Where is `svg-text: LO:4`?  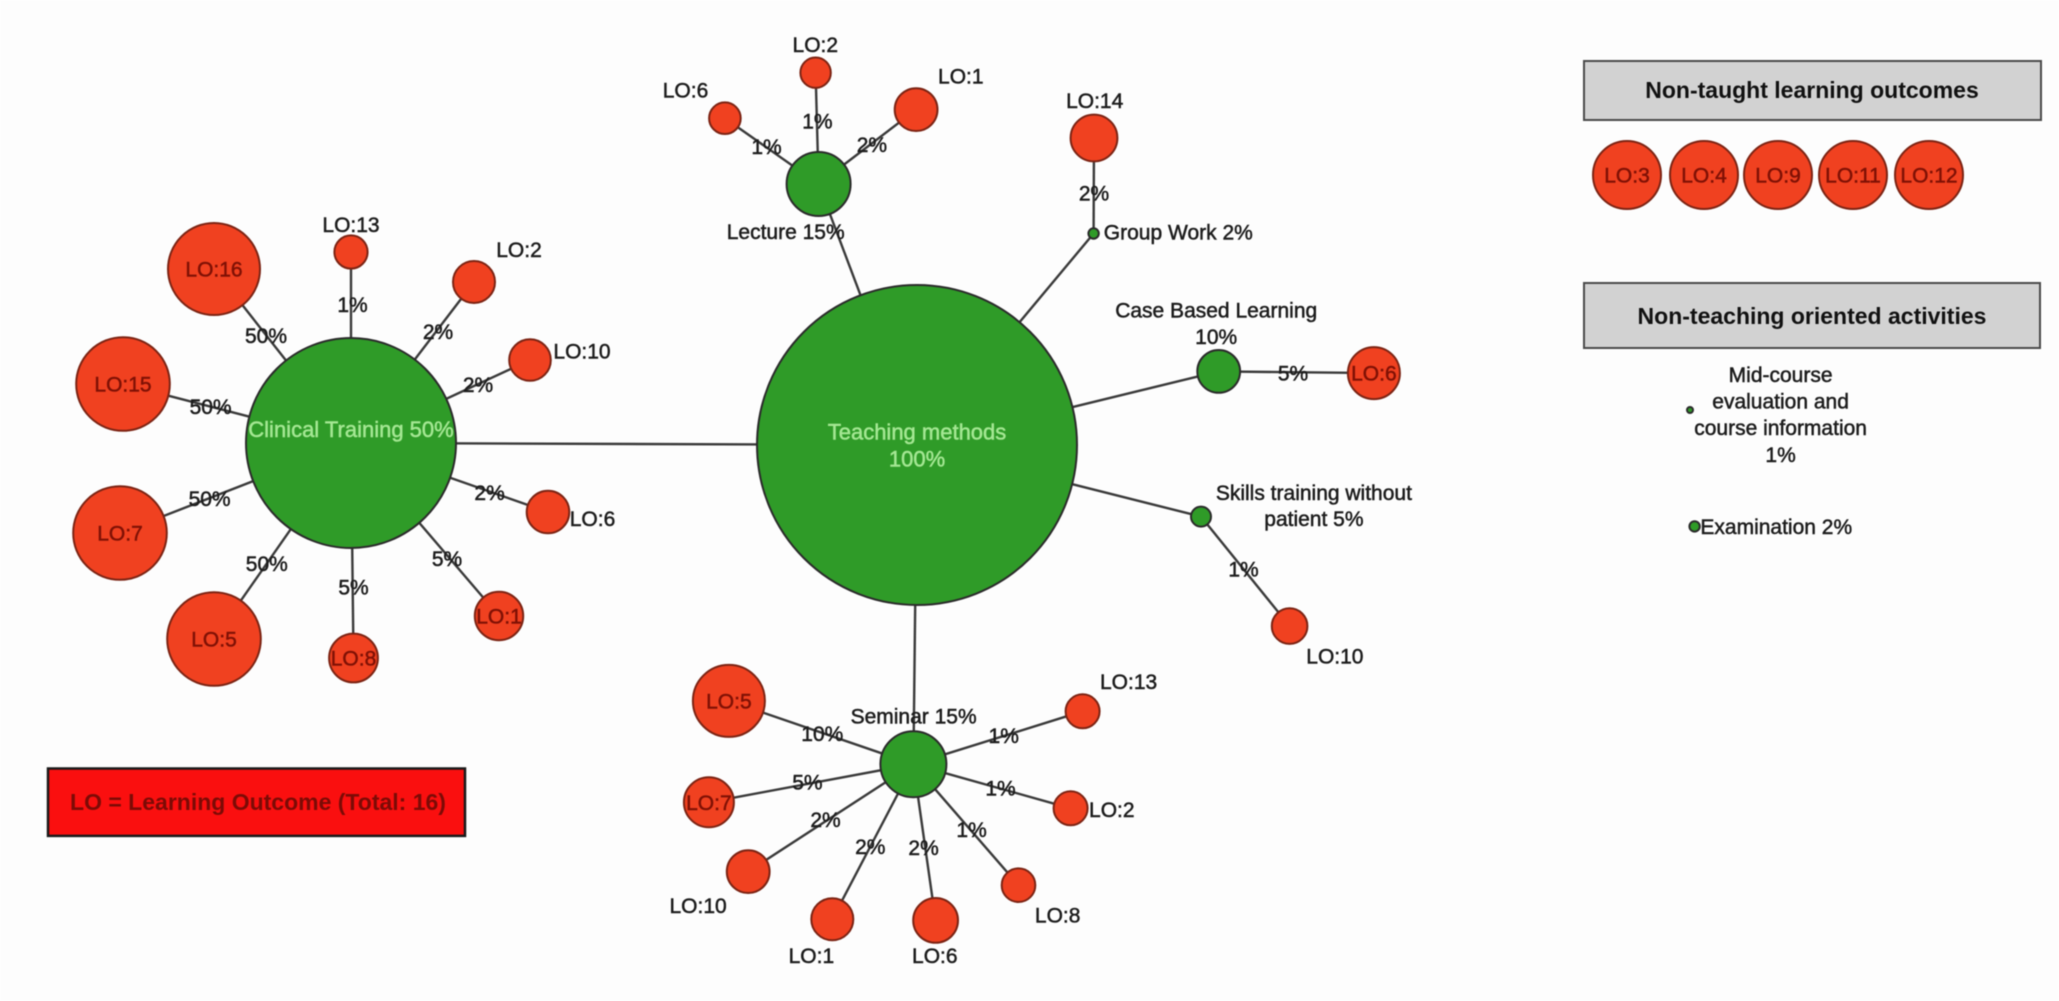 svg-text: LO:4 is located at coordinates (1704, 176).